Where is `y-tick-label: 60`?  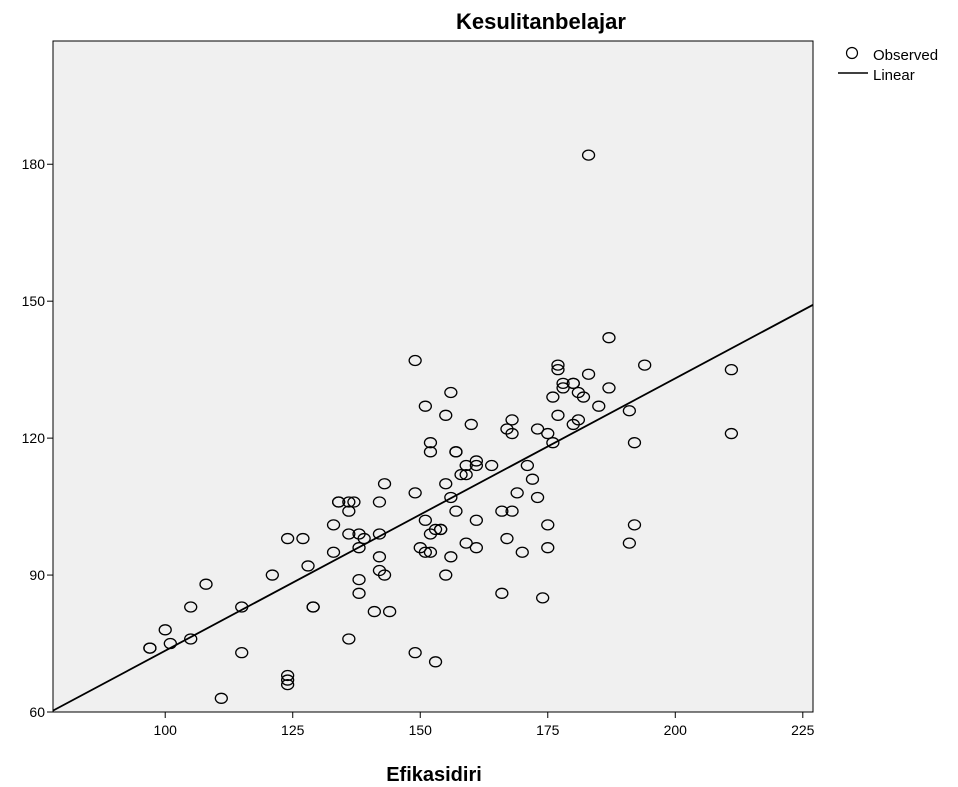 y-tick-label: 60 is located at coordinates (37, 712).